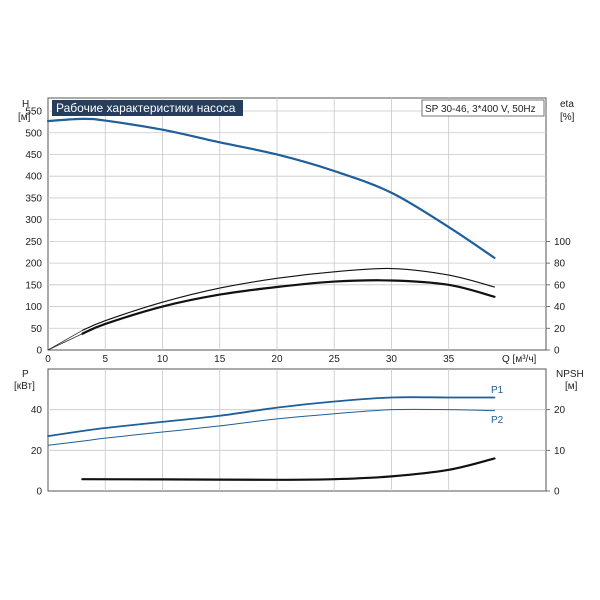 The height and width of the screenshot is (600, 600). I want to click on y-left-tick-label: 20, so click(37, 451).